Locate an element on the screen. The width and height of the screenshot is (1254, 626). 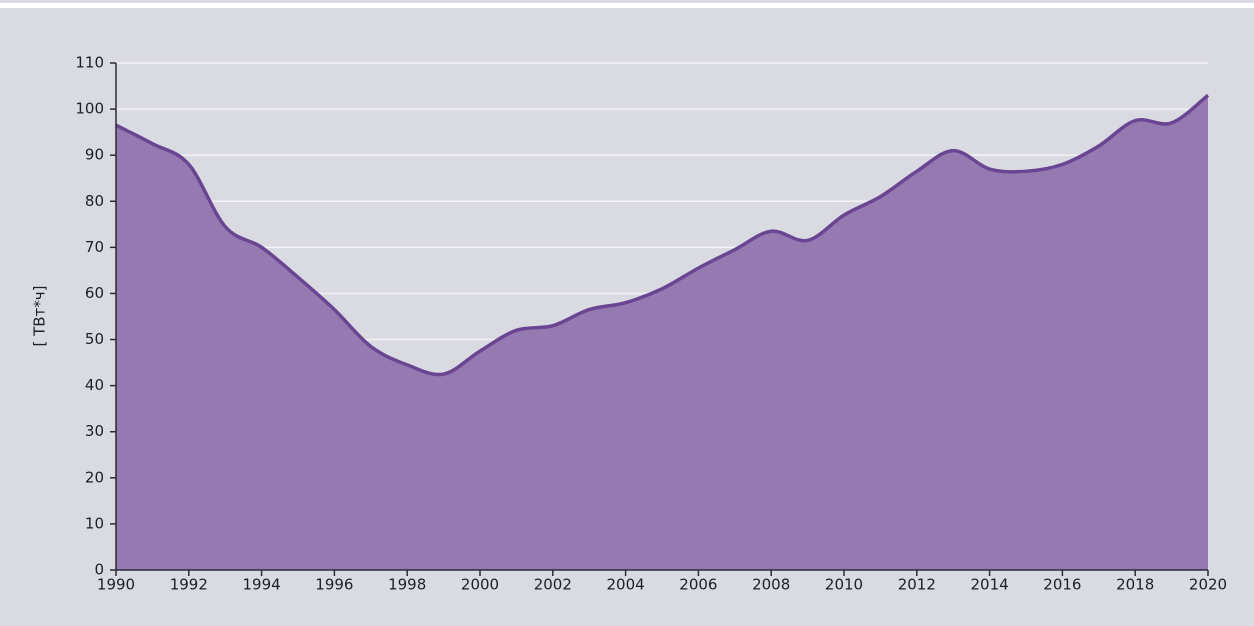
x-tick-label: 2018 is located at coordinates (1135, 585).